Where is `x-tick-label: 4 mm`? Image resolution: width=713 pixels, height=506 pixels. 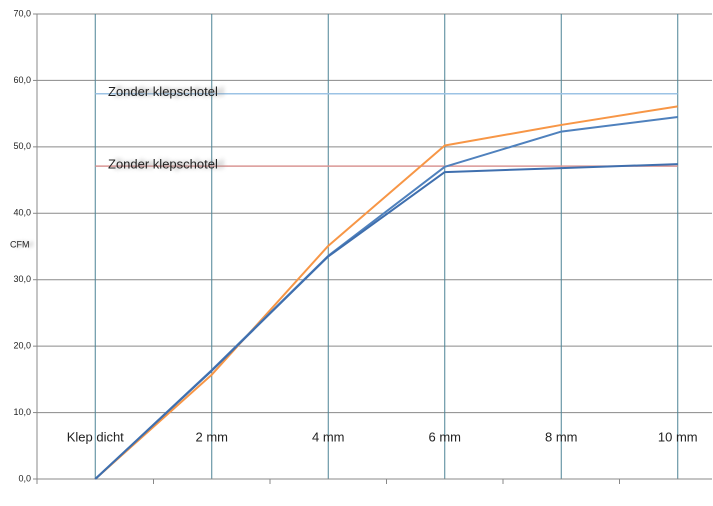 x-tick-label: 4 mm is located at coordinates (328, 436).